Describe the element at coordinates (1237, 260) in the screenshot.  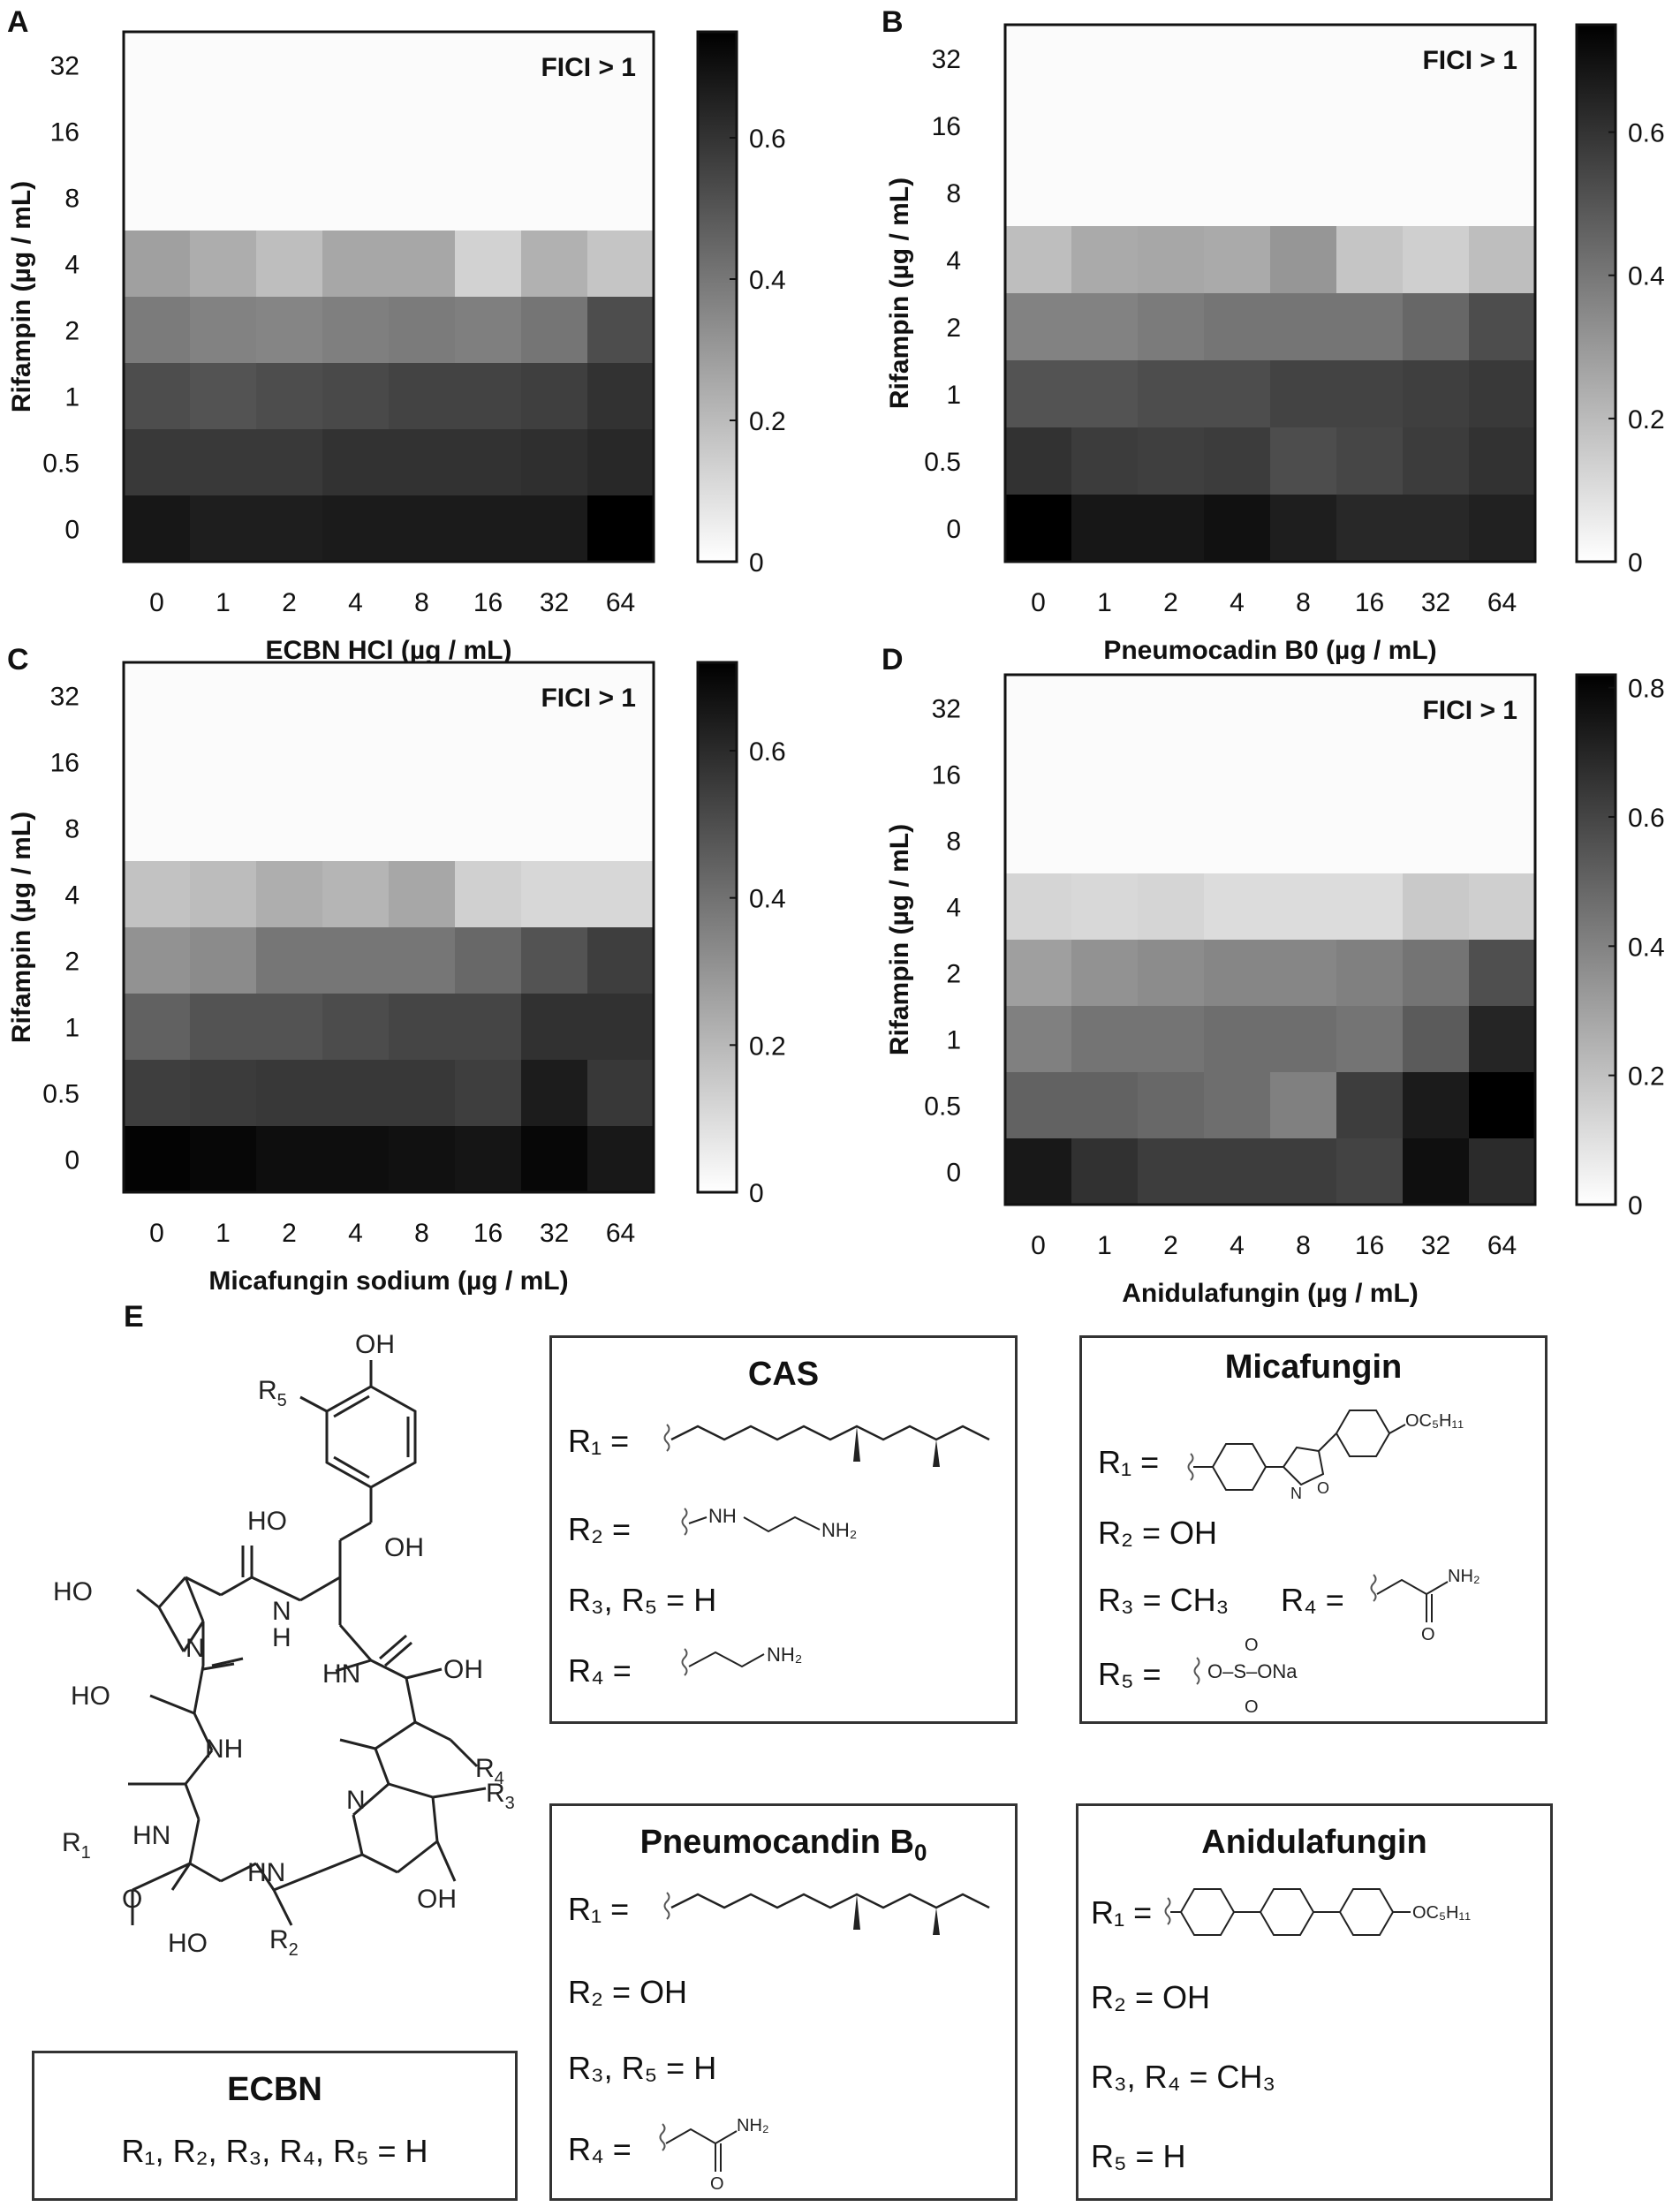
I see `heatmap-b-cell-r3-c3` at that location.